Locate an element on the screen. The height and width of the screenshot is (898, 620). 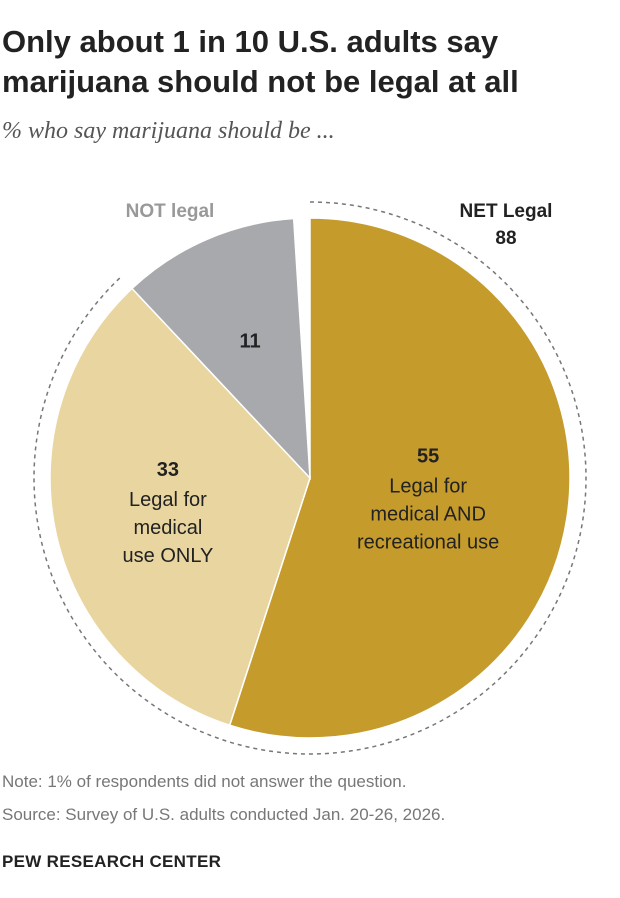
slice-category-label-1: Legal for is located at coordinates (168, 500).